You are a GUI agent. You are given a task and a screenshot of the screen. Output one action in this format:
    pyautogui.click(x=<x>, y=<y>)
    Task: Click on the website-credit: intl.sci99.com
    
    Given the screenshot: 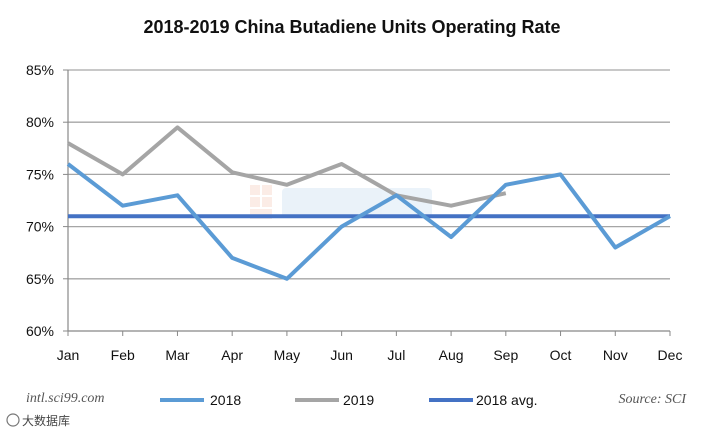 What is the action you would take?
    pyautogui.click(x=65, y=398)
    